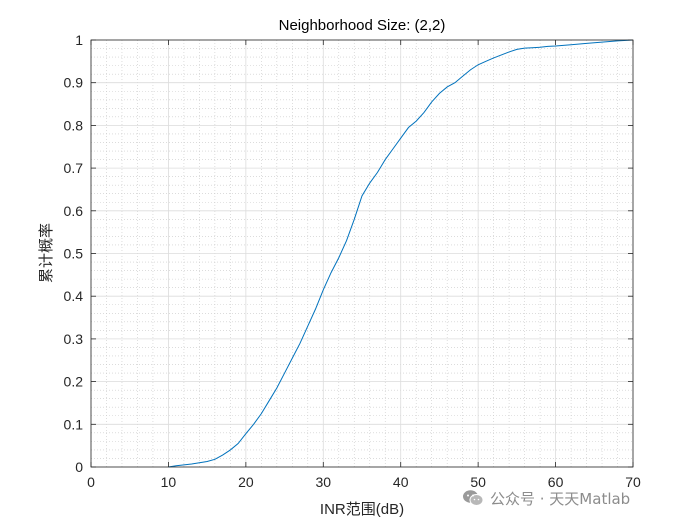 This screenshot has width=700, height=525. I want to click on x-tick-label: 0, so click(91, 482).